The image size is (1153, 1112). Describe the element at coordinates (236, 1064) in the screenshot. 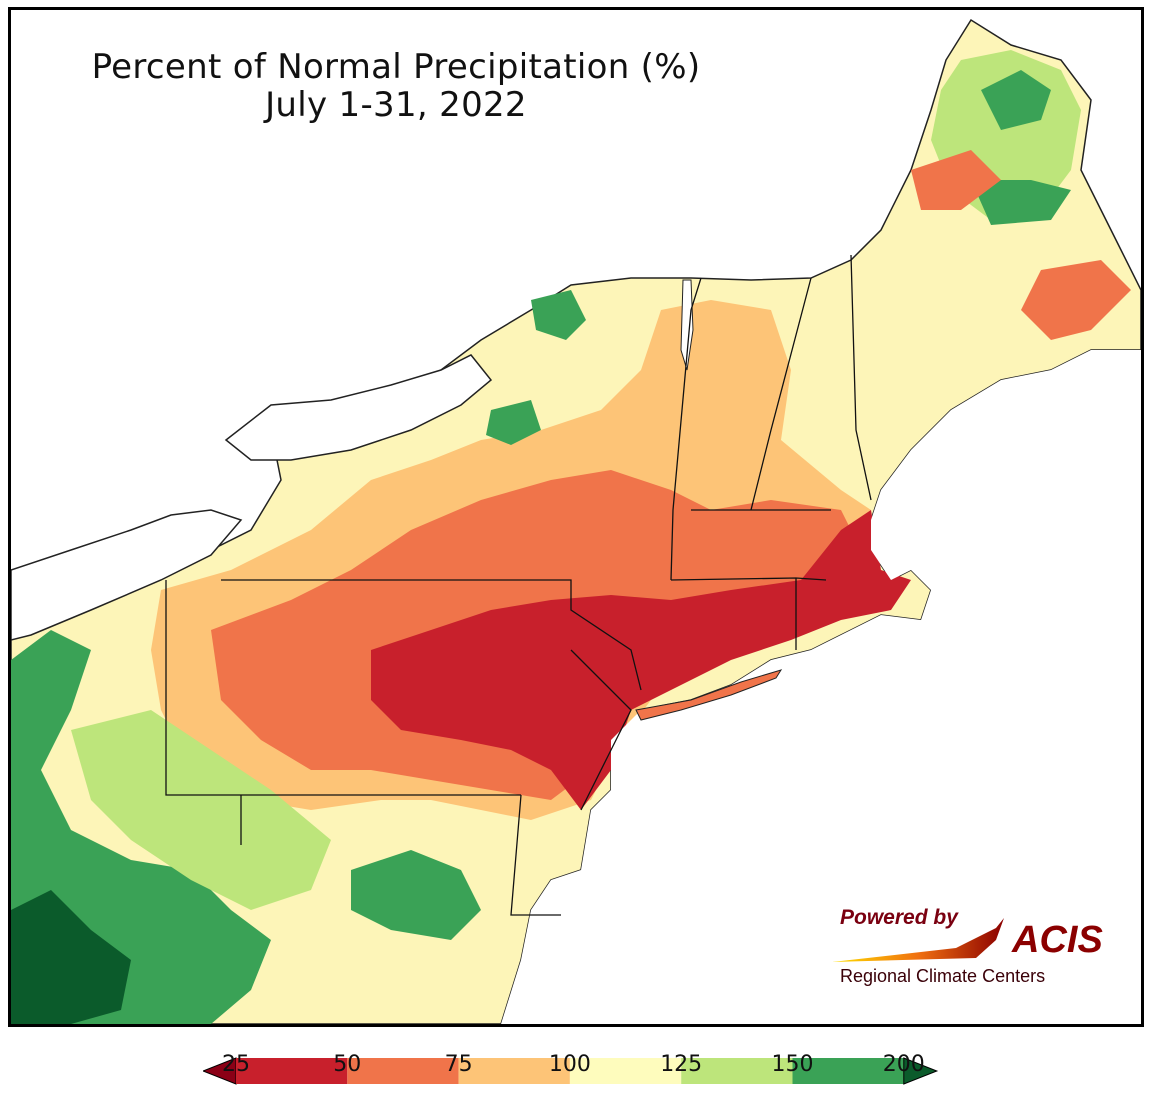

I see `legend-tick-label: 25` at that location.